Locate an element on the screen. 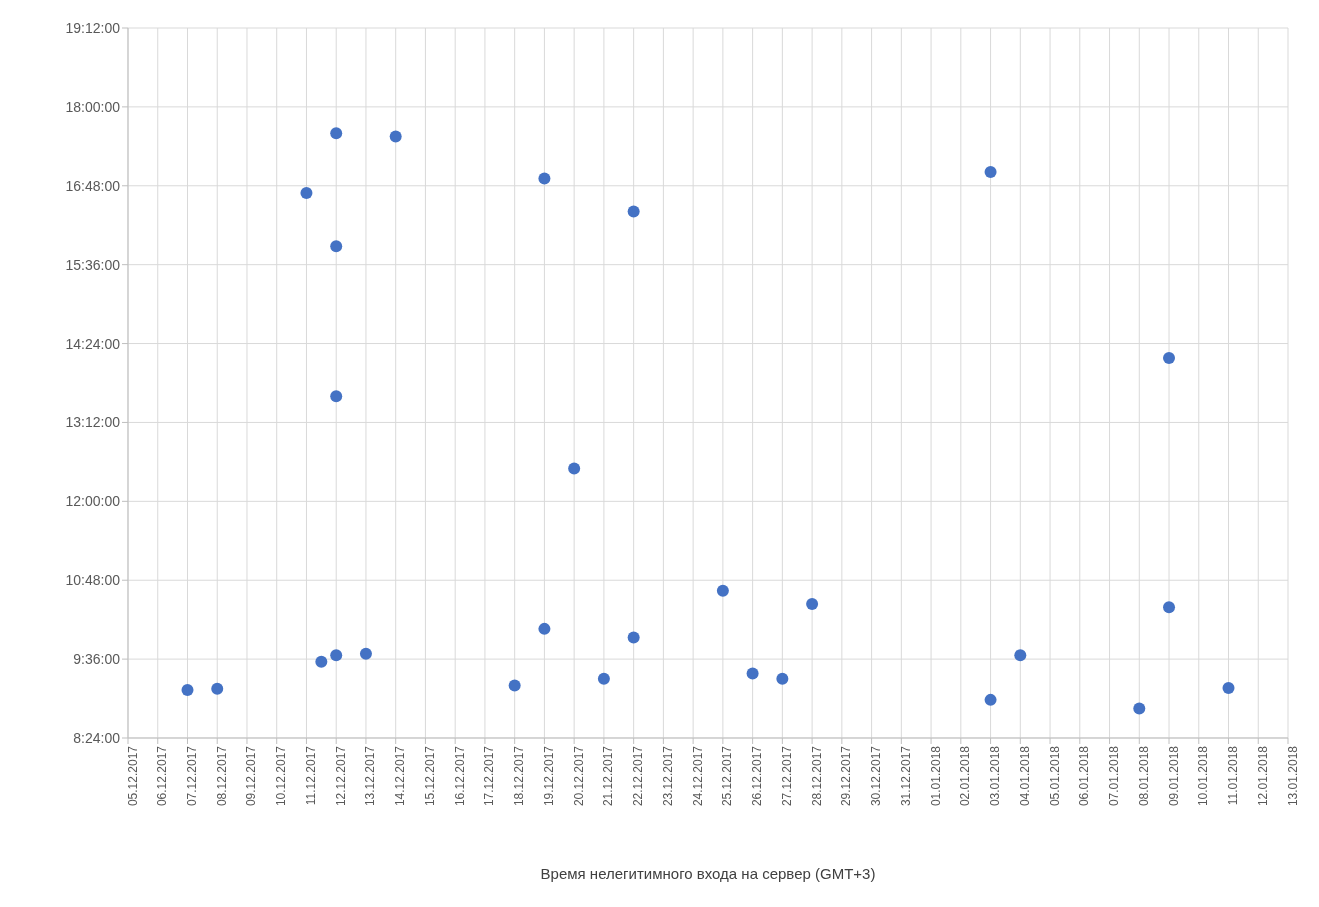  x-tick-label: 19.12.2017 is located at coordinates (548, 776).